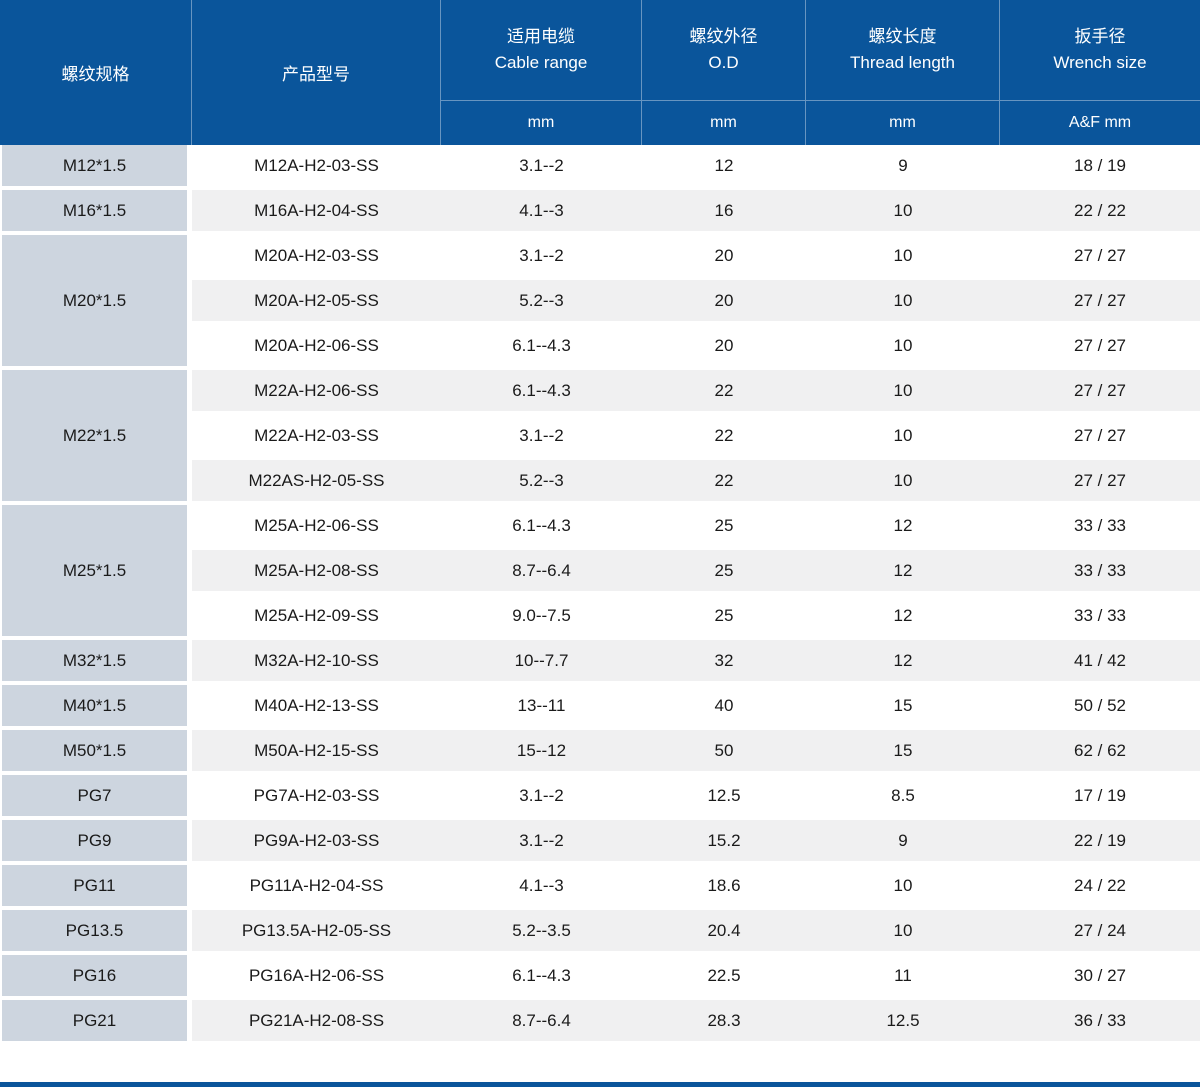 The width and height of the screenshot is (1200, 1087). What do you see at coordinates (1100, 122) in the screenshot?
I see `header-wrench-size-unit: A&F mm` at bounding box center [1100, 122].